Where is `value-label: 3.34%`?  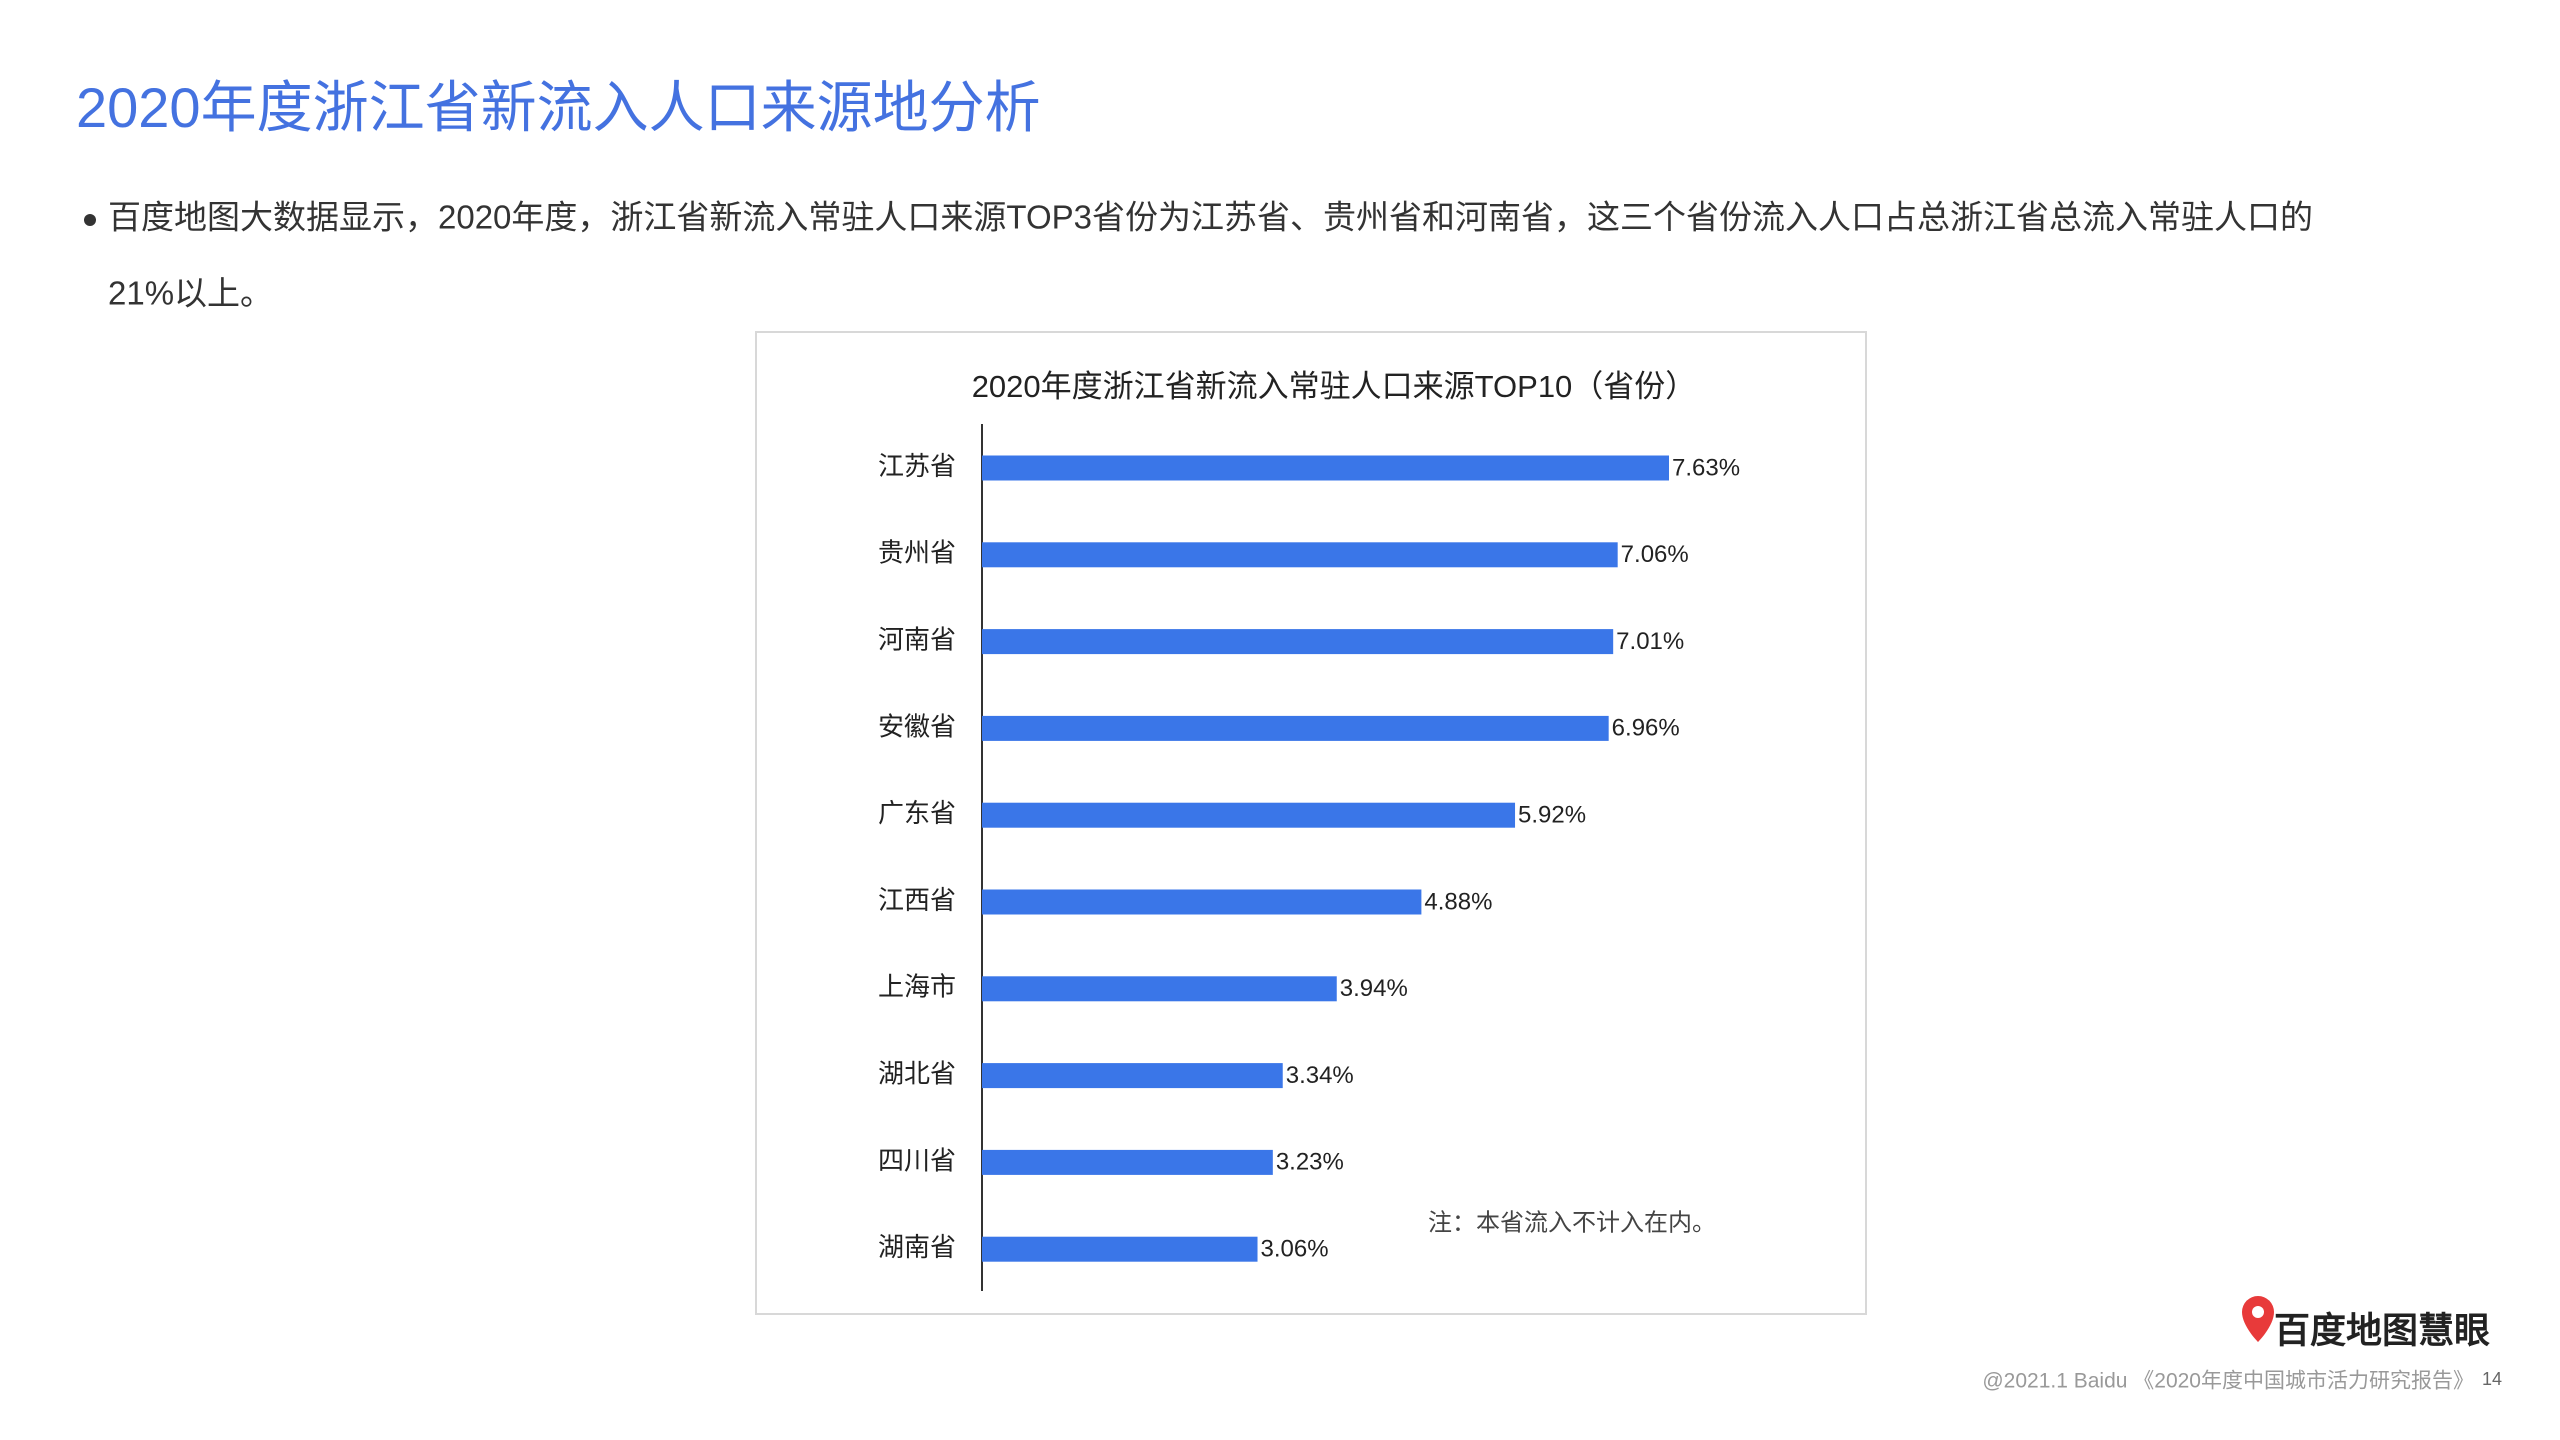
value-label: 3.34% is located at coordinates (1320, 1075).